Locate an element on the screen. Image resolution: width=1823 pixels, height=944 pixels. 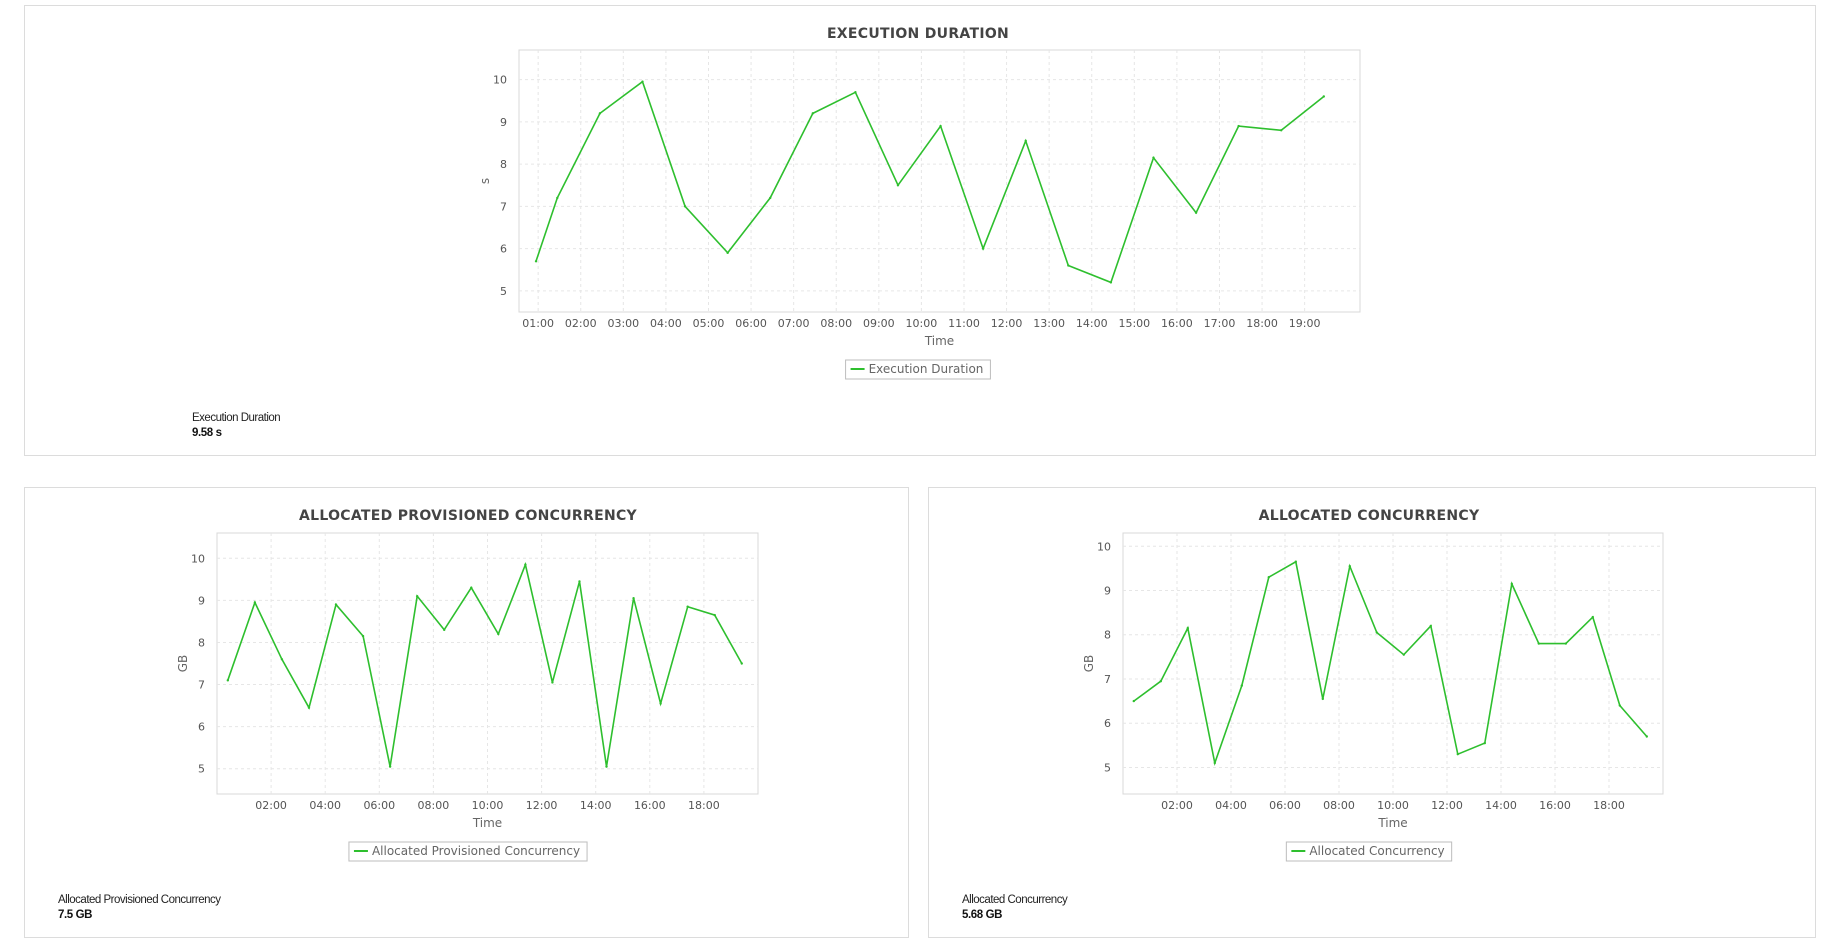
x-tick-label: 15:00 is located at coordinates (1134, 323).